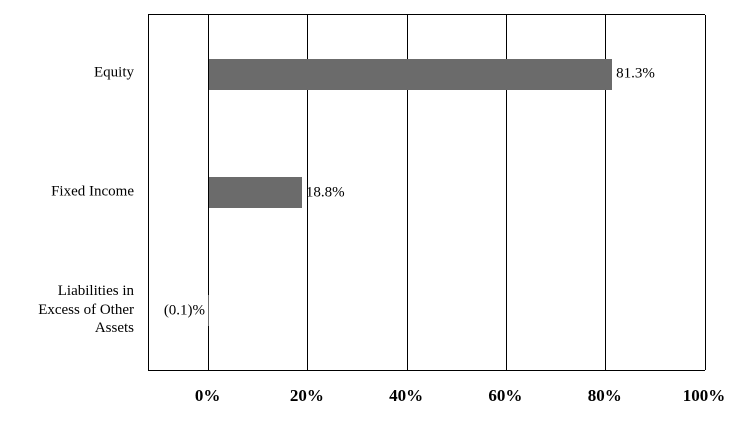  What do you see at coordinates (436, 401) in the screenshot?
I see `x-axis: 0% 20% 40% 60% 80% 100%` at bounding box center [436, 401].